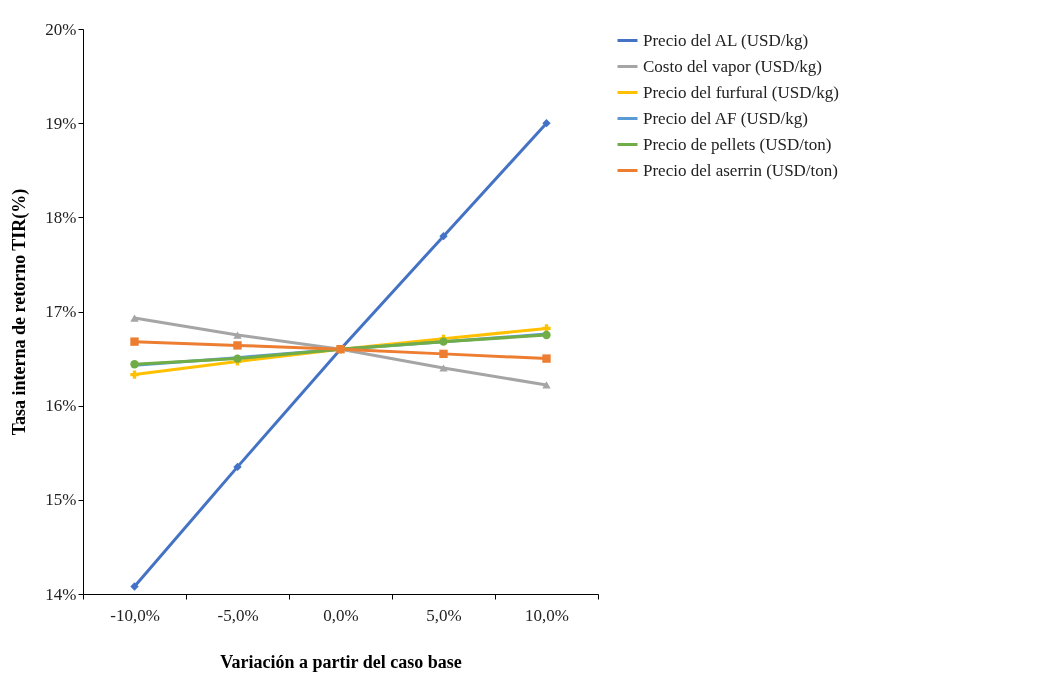 This screenshot has height=688, width=1064. What do you see at coordinates (726, 40) in the screenshot?
I see `legend-label: Precio del AL (USD/kg)` at bounding box center [726, 40].